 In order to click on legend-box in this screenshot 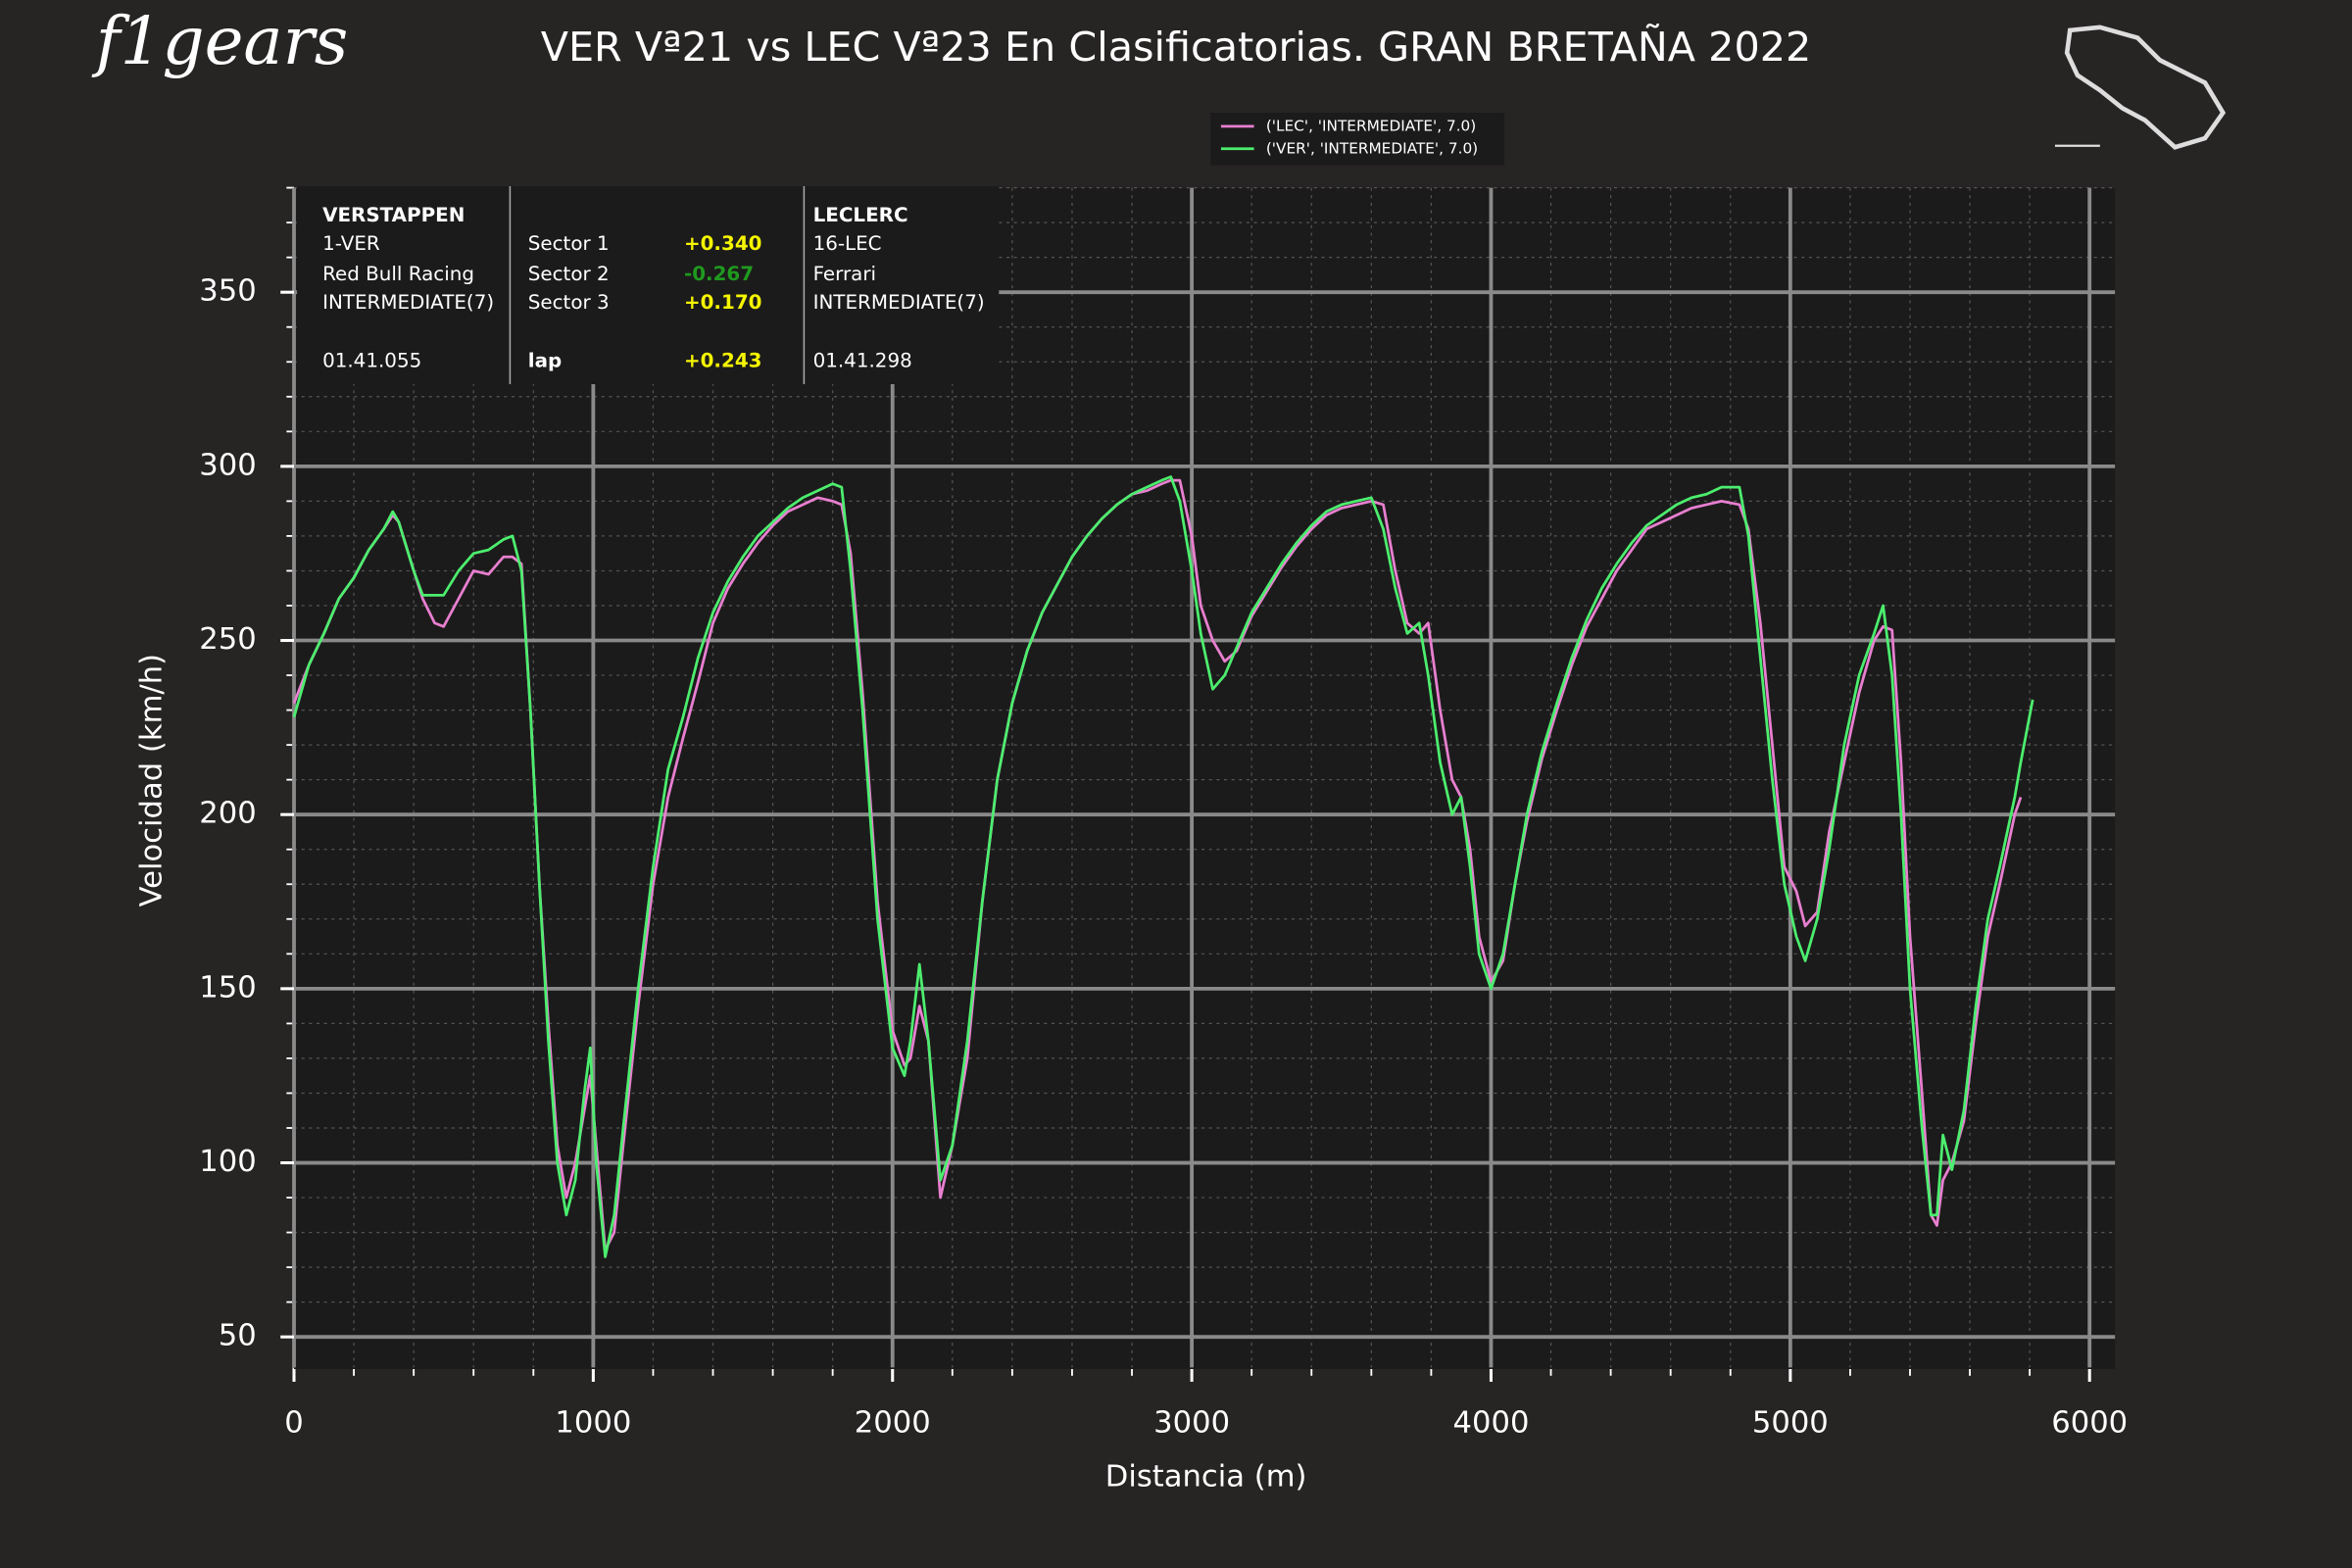, I will do `click(1357, 139)`.